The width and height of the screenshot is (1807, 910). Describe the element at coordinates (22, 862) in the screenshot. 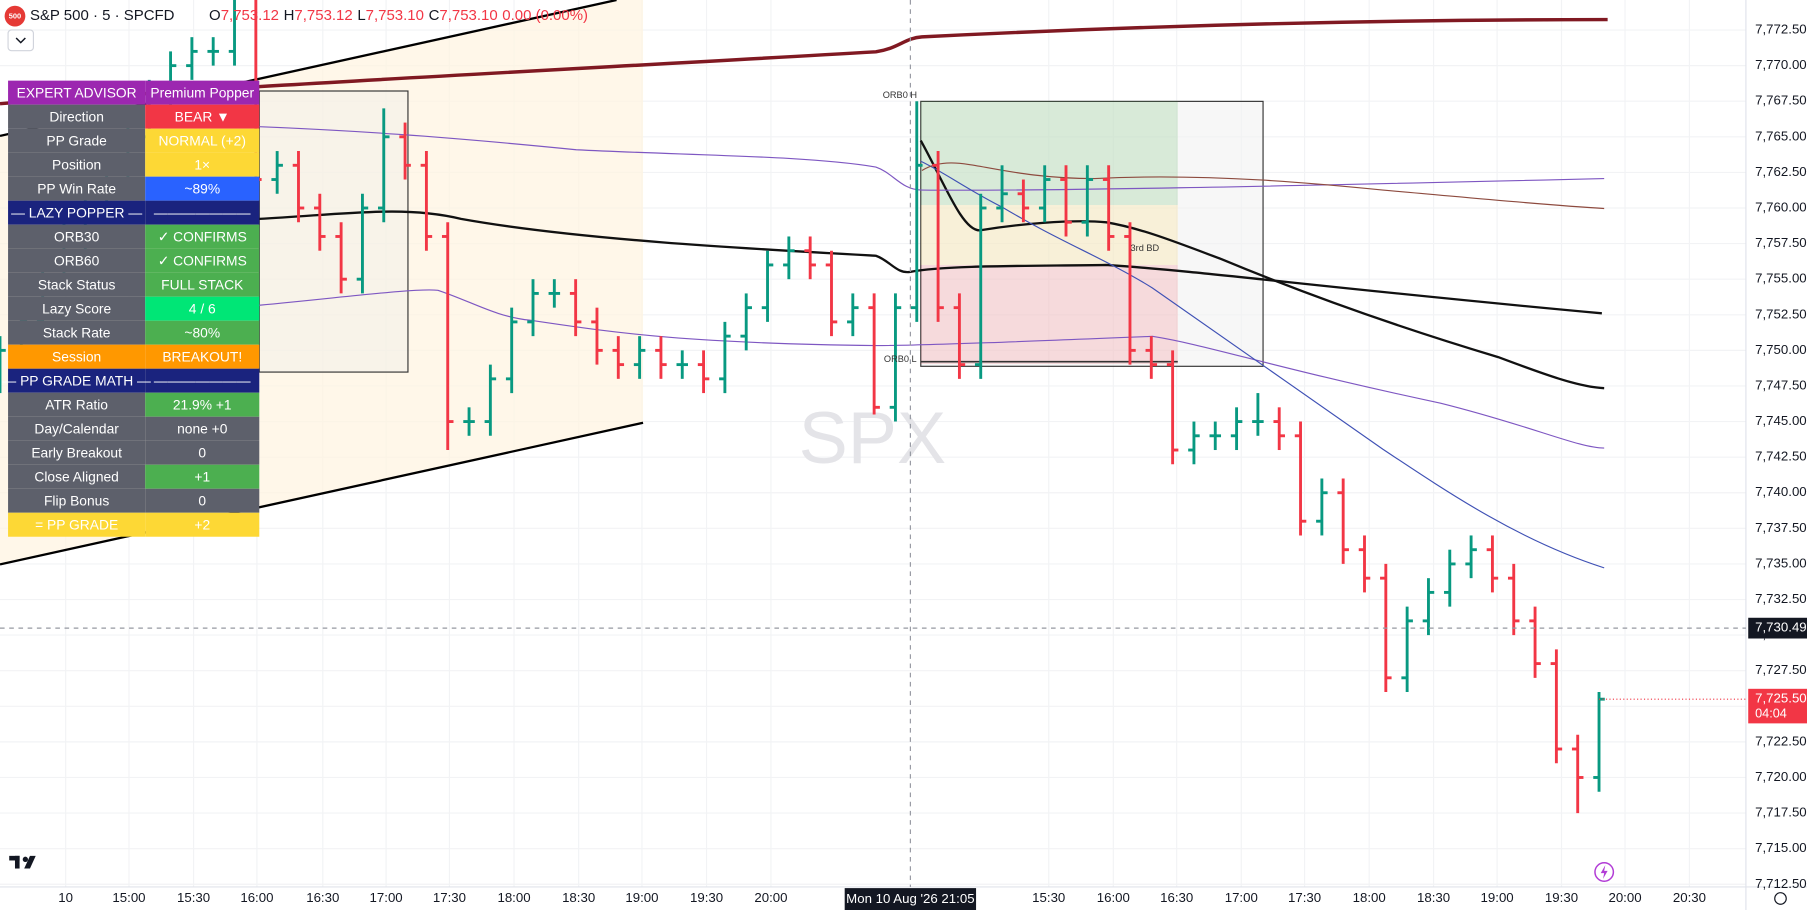

I see `tv-logo` at that location.